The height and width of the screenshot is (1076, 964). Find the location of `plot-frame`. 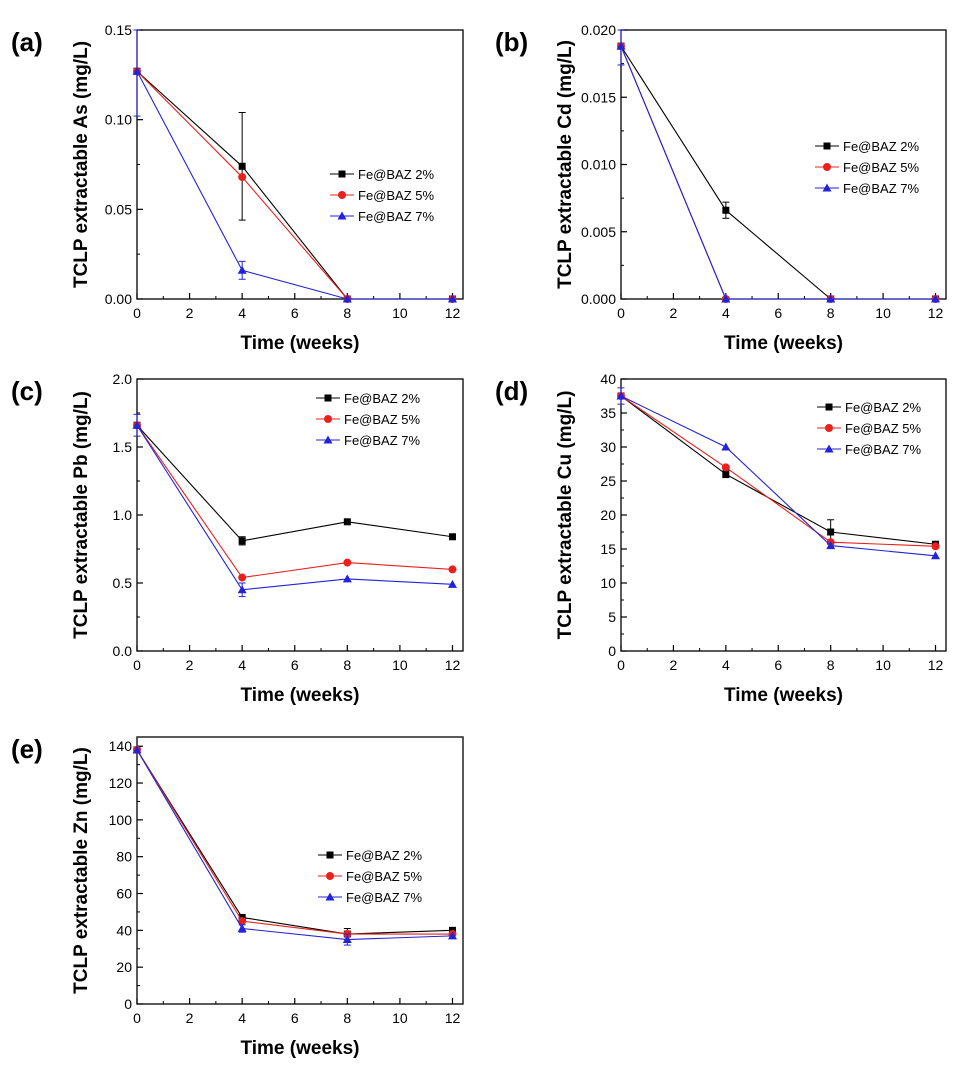

plot-frame is located at coordinates (300, 870).